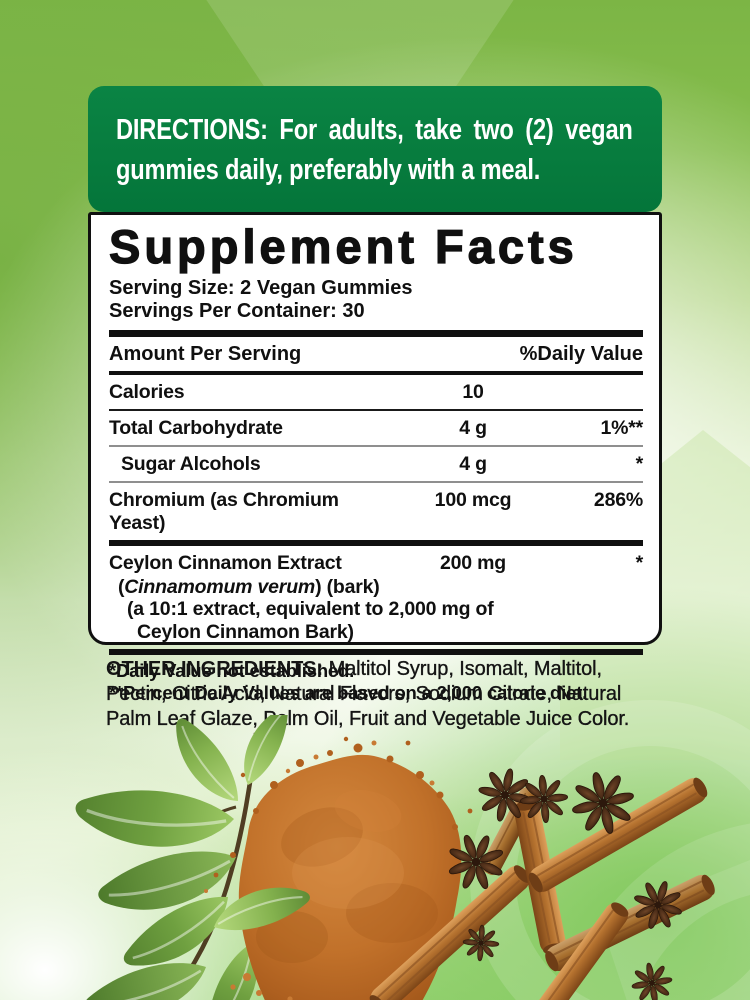 The image size is (750, 1000). Describe the element at coordinates (225, 562) in the screenshot. I see `row-name: Ceylon Cinnamon Extract` at that location.